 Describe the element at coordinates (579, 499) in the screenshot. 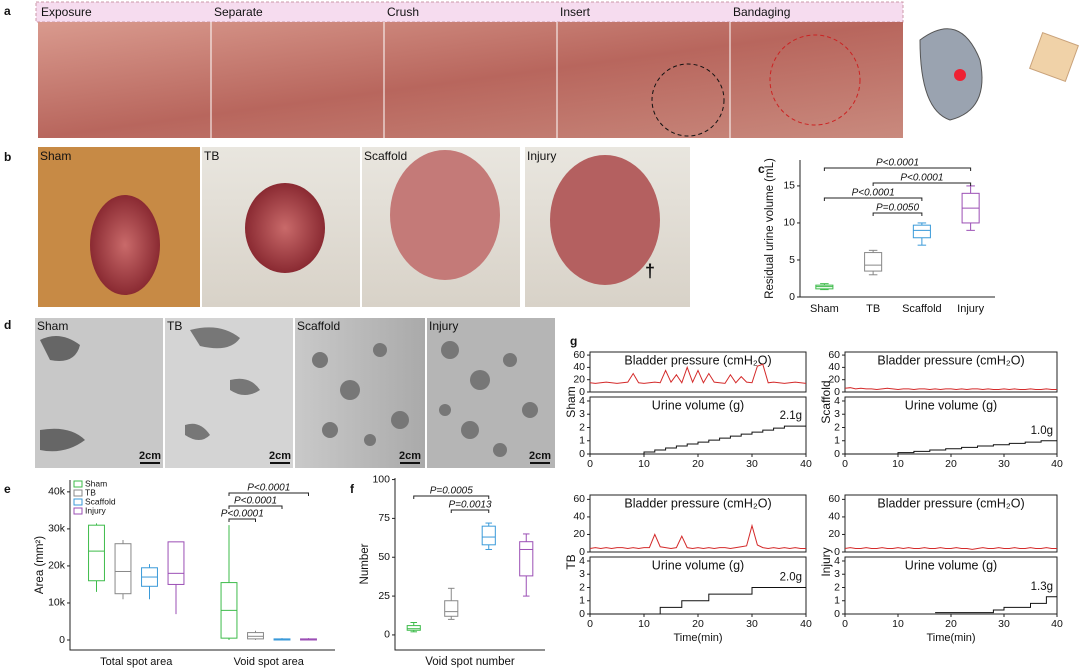

I see `y-tick-label: 60` at that location.